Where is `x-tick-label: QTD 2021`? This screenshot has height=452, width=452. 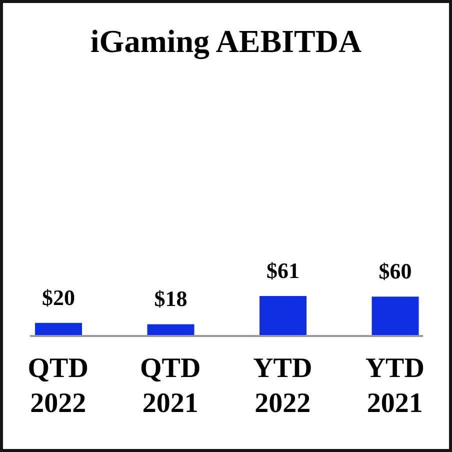 x-tick-label: QTD 2021 is located at coordinates (170, 386).